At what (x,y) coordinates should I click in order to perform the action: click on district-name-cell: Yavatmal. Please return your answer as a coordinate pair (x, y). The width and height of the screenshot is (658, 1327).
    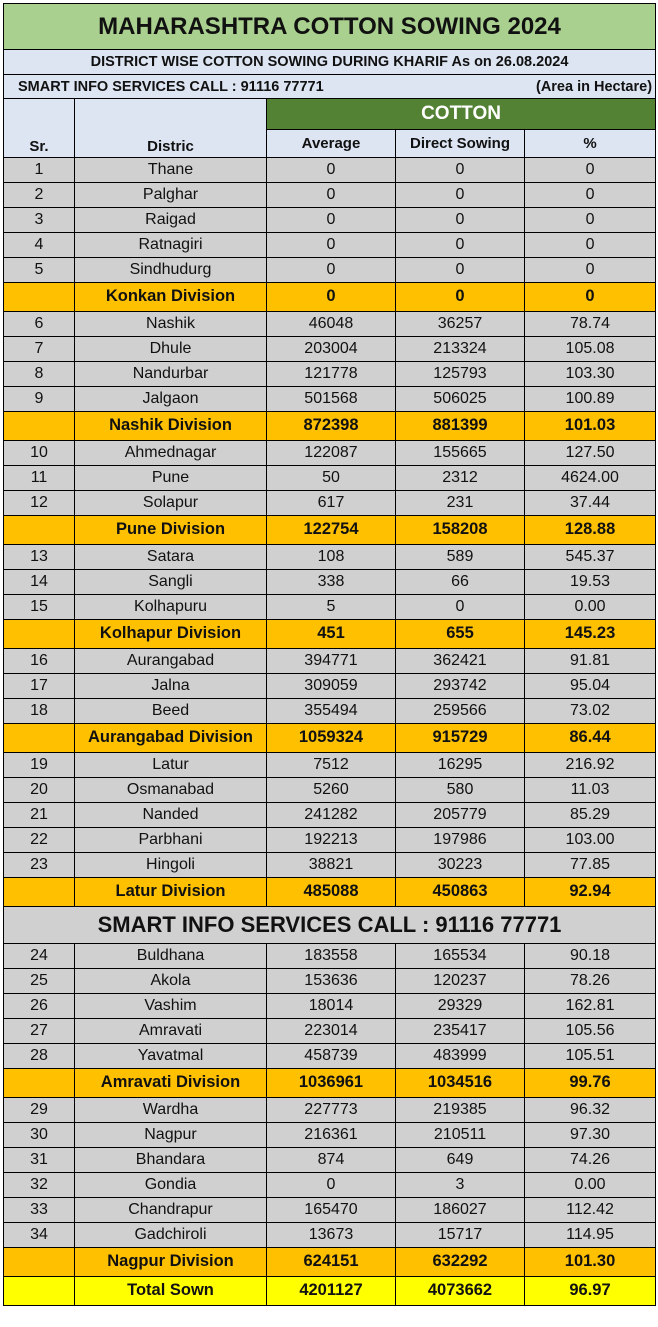
    Looking at the image, I should click on (170, 1055).